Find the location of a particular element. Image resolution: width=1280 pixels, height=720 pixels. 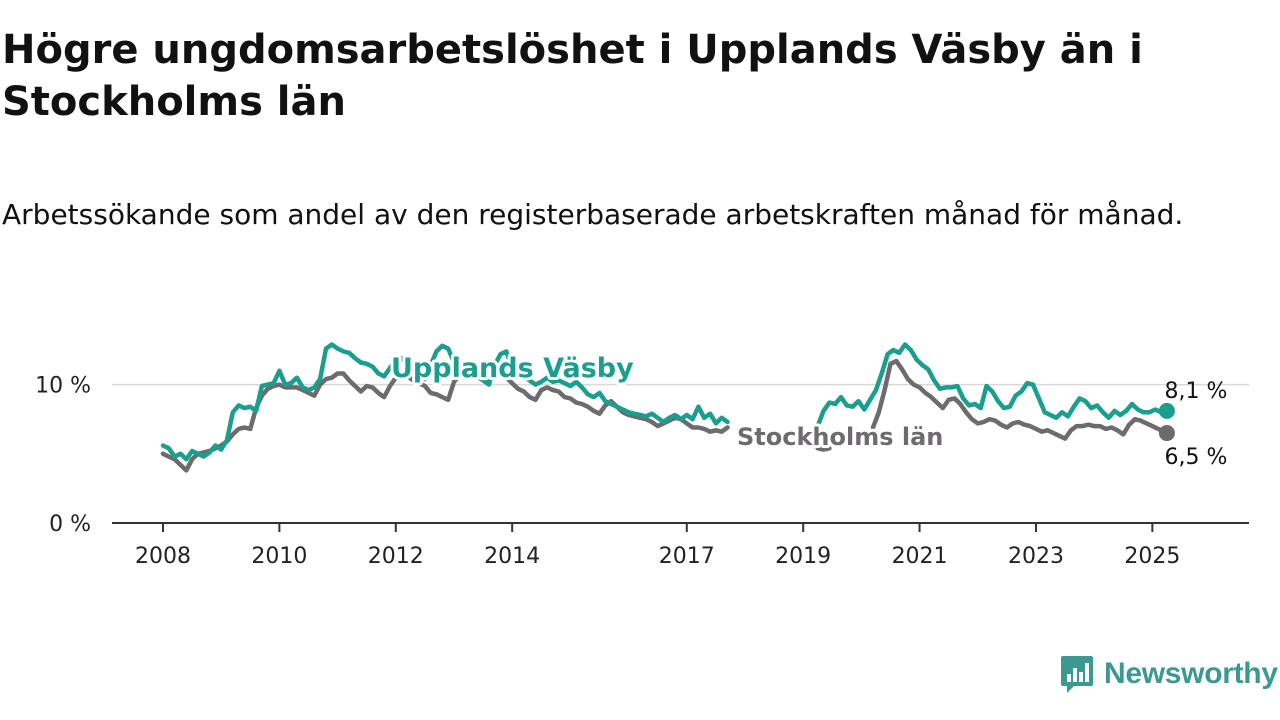

x-axis-ticks: 2008 2010 2012 2014 2017 2019 2021 2023 2025 is located at coordinates (657, 546).